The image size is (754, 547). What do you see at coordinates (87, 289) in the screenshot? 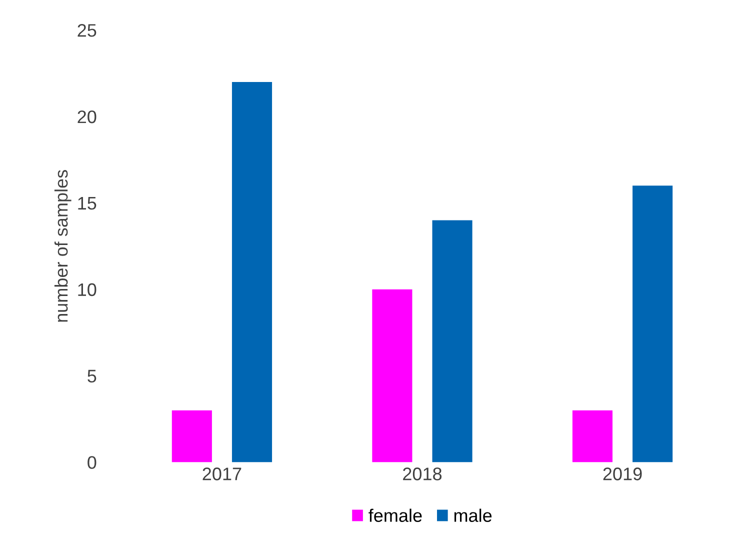
I see `y-tick-label: 10` at bounding box center [87, 289].